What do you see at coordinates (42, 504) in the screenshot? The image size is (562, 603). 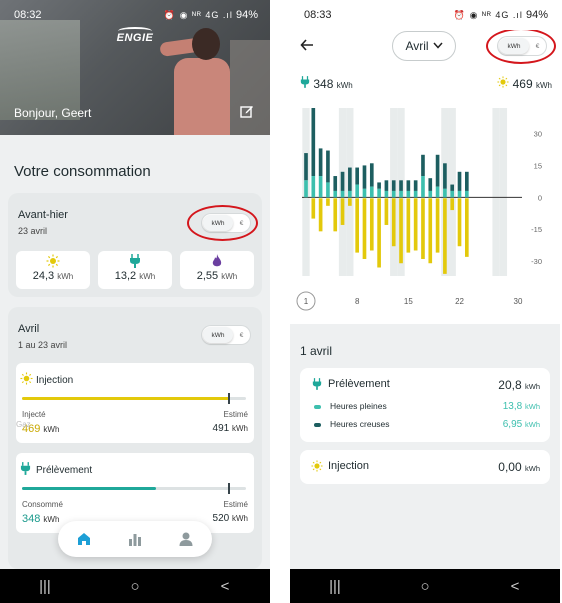 I see `consumed-label: Consommé` at bounding box center [42, 504].